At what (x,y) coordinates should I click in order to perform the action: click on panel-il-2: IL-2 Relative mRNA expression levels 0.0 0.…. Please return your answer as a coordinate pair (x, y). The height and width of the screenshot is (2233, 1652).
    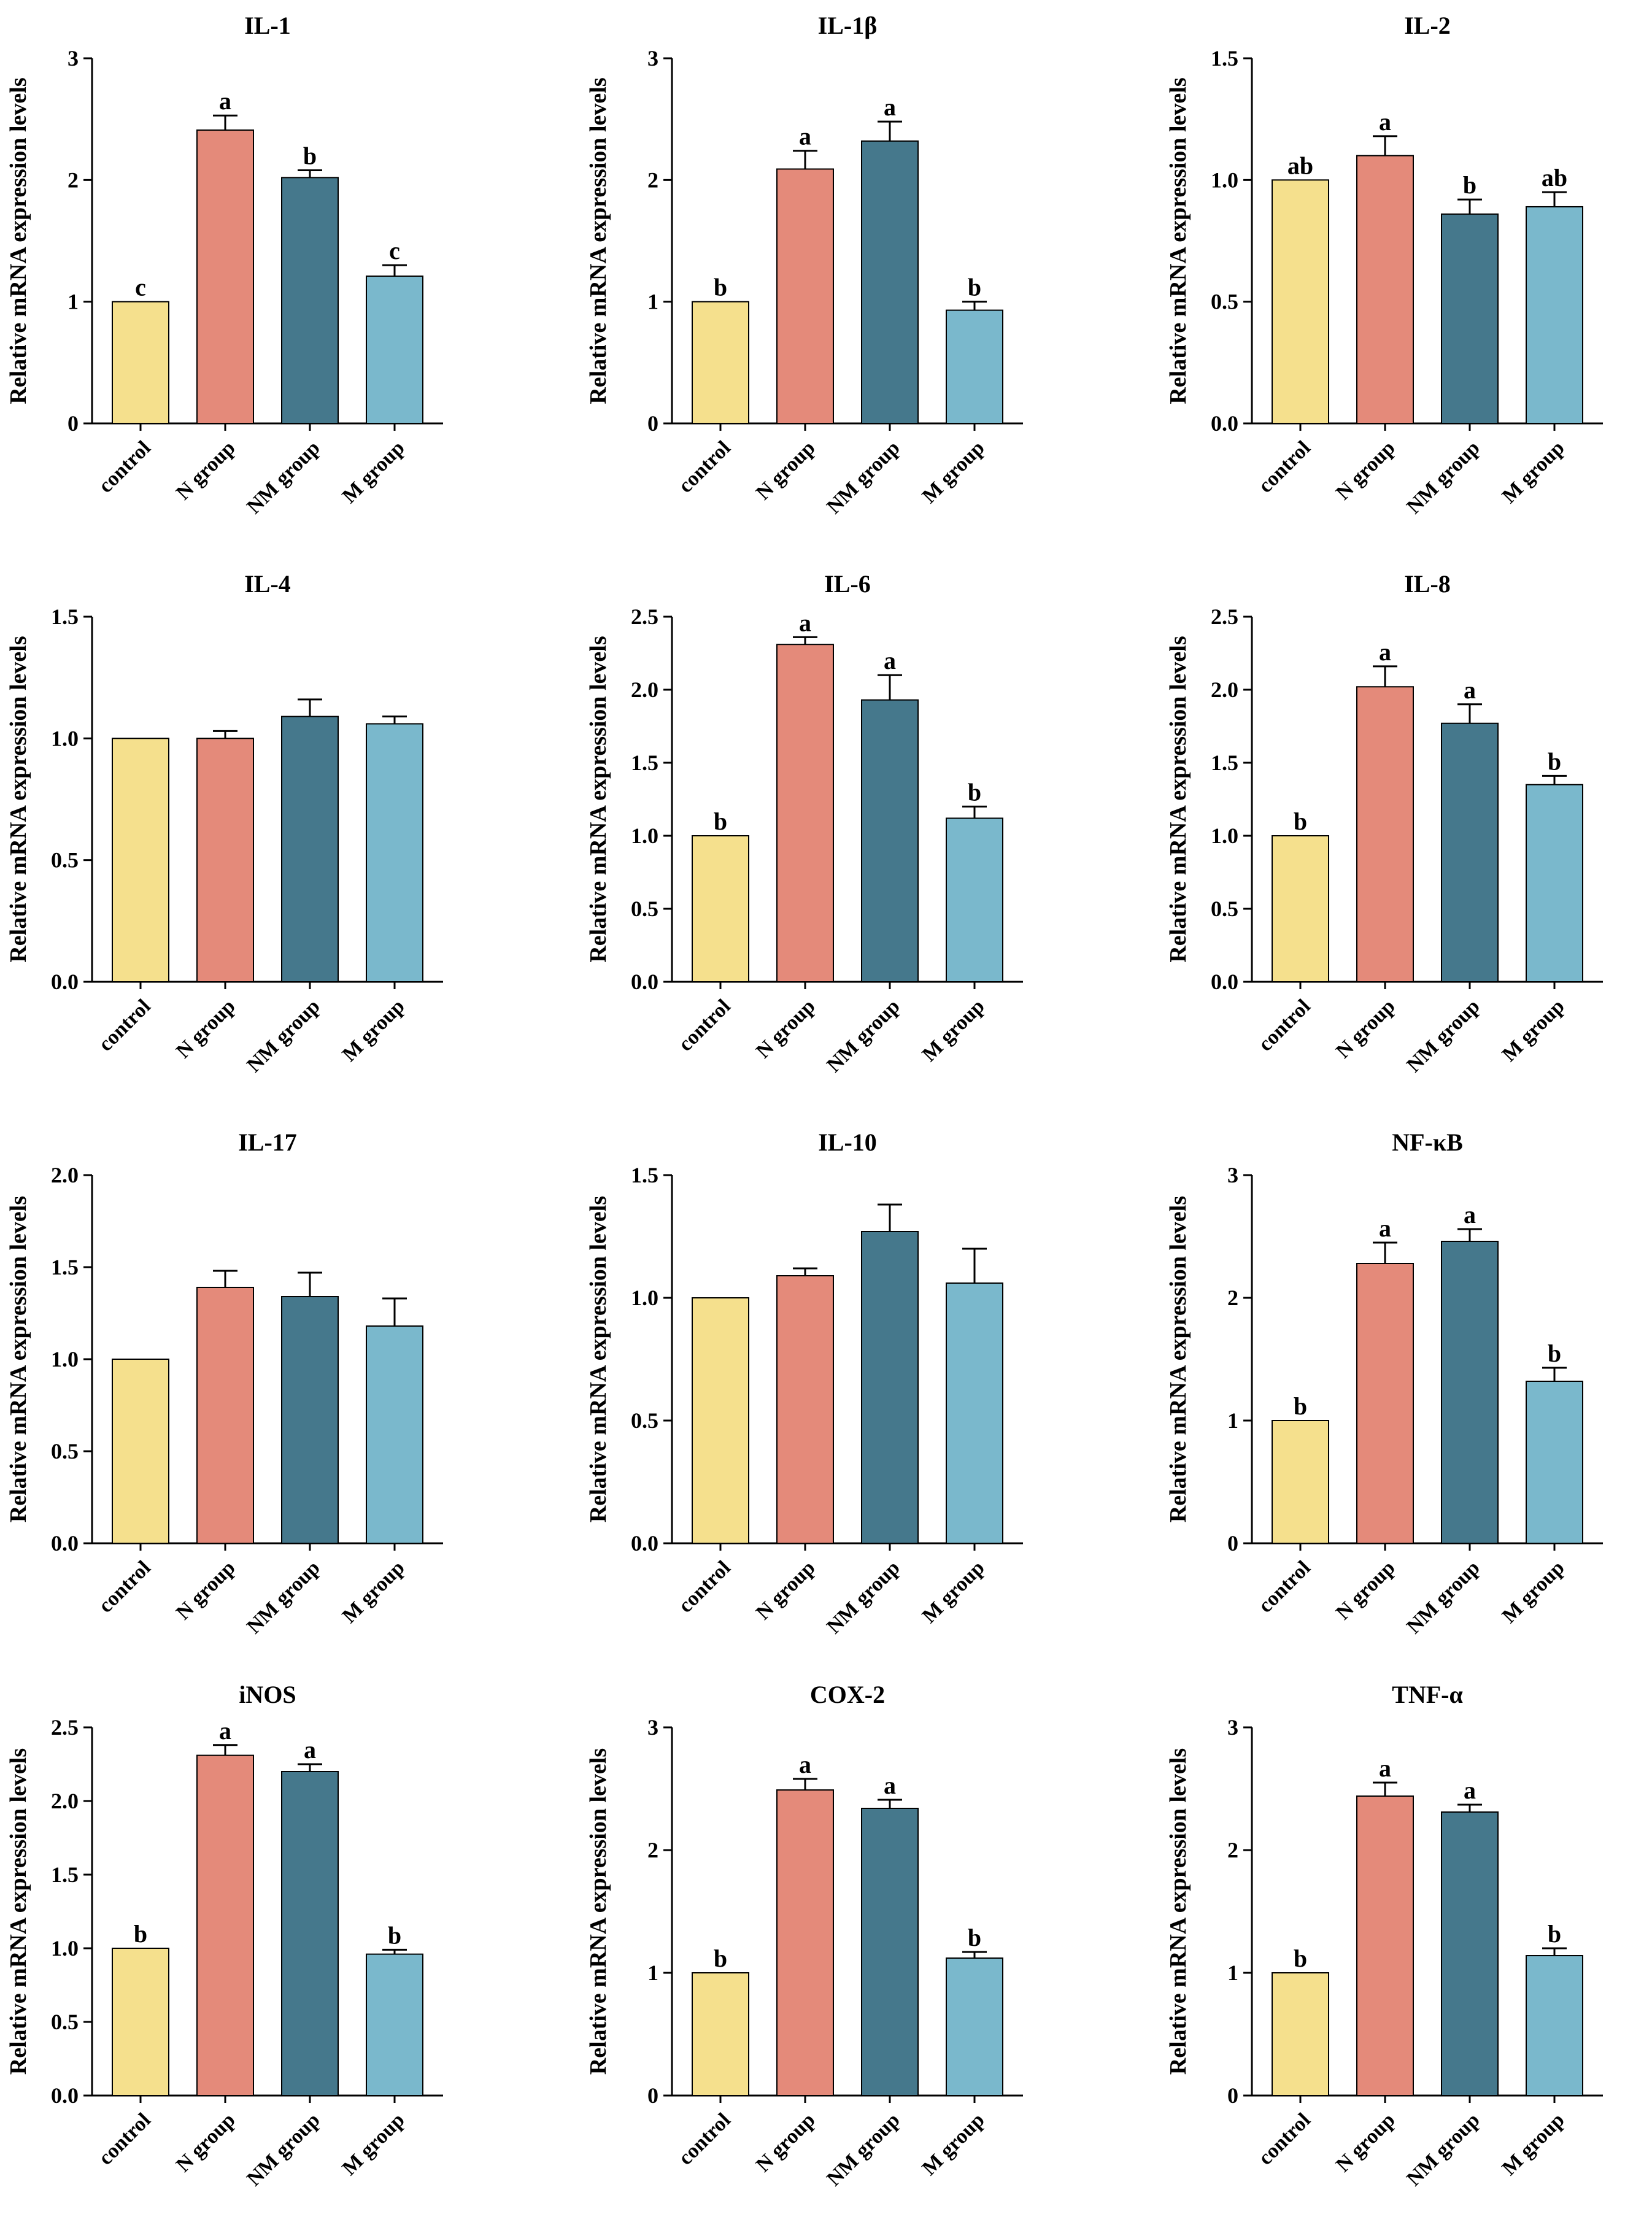
    Looking at the image, I should click on (1384, 265).